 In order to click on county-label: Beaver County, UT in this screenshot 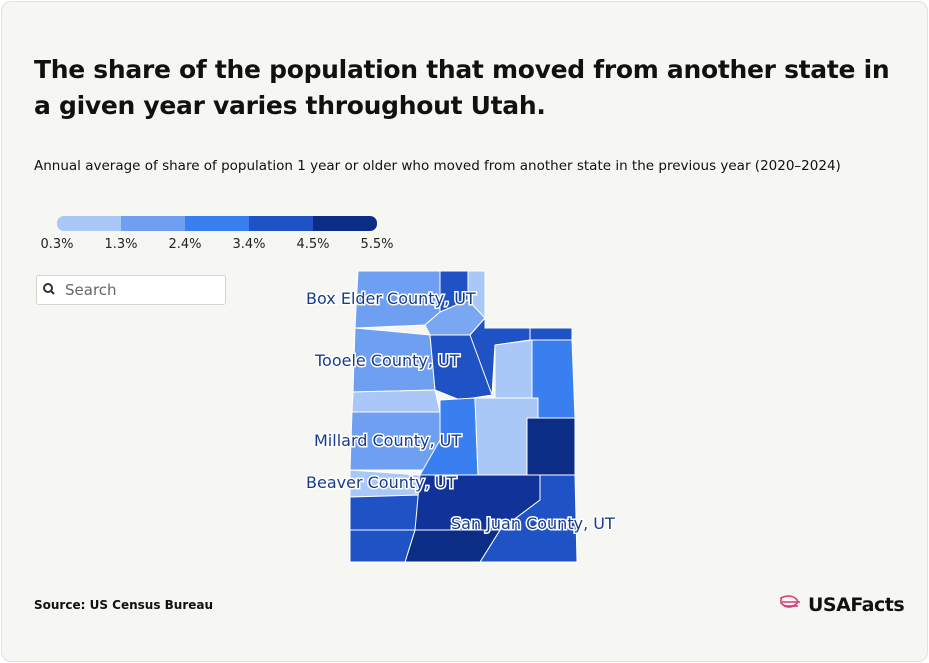, I will do `click(381, 482)`.